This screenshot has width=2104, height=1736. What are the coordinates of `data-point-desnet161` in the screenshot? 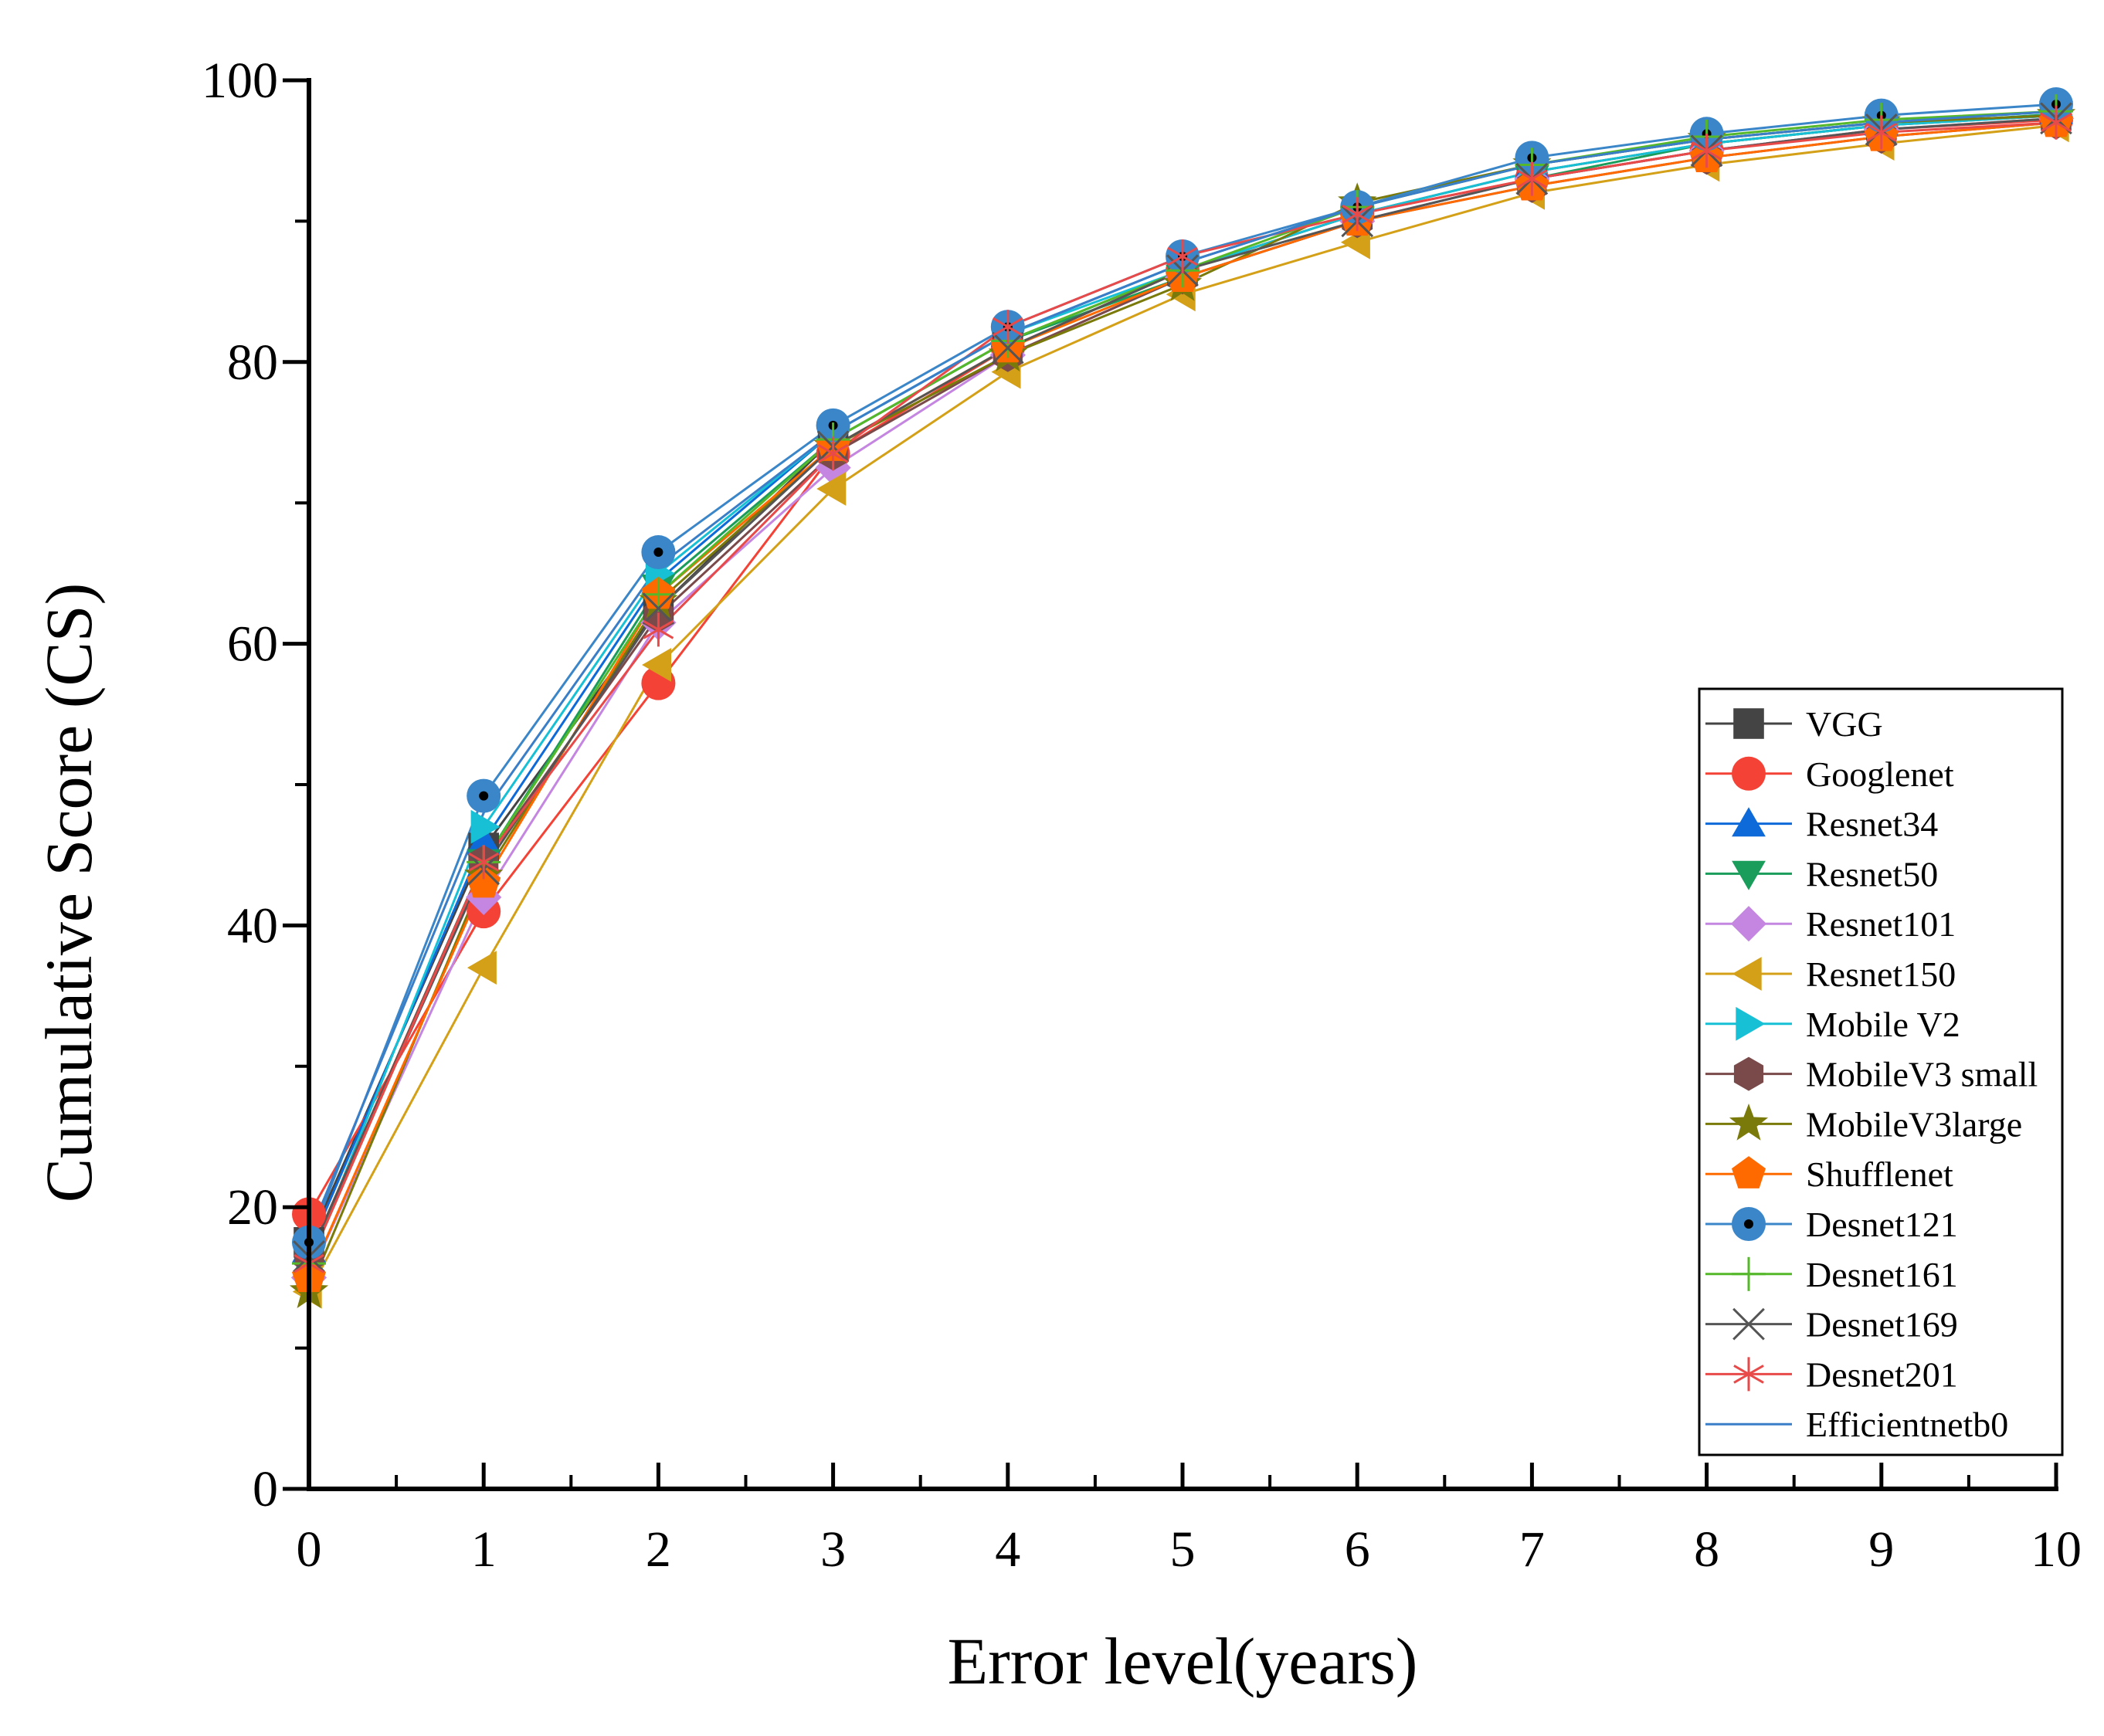 It's located at (658, 594).